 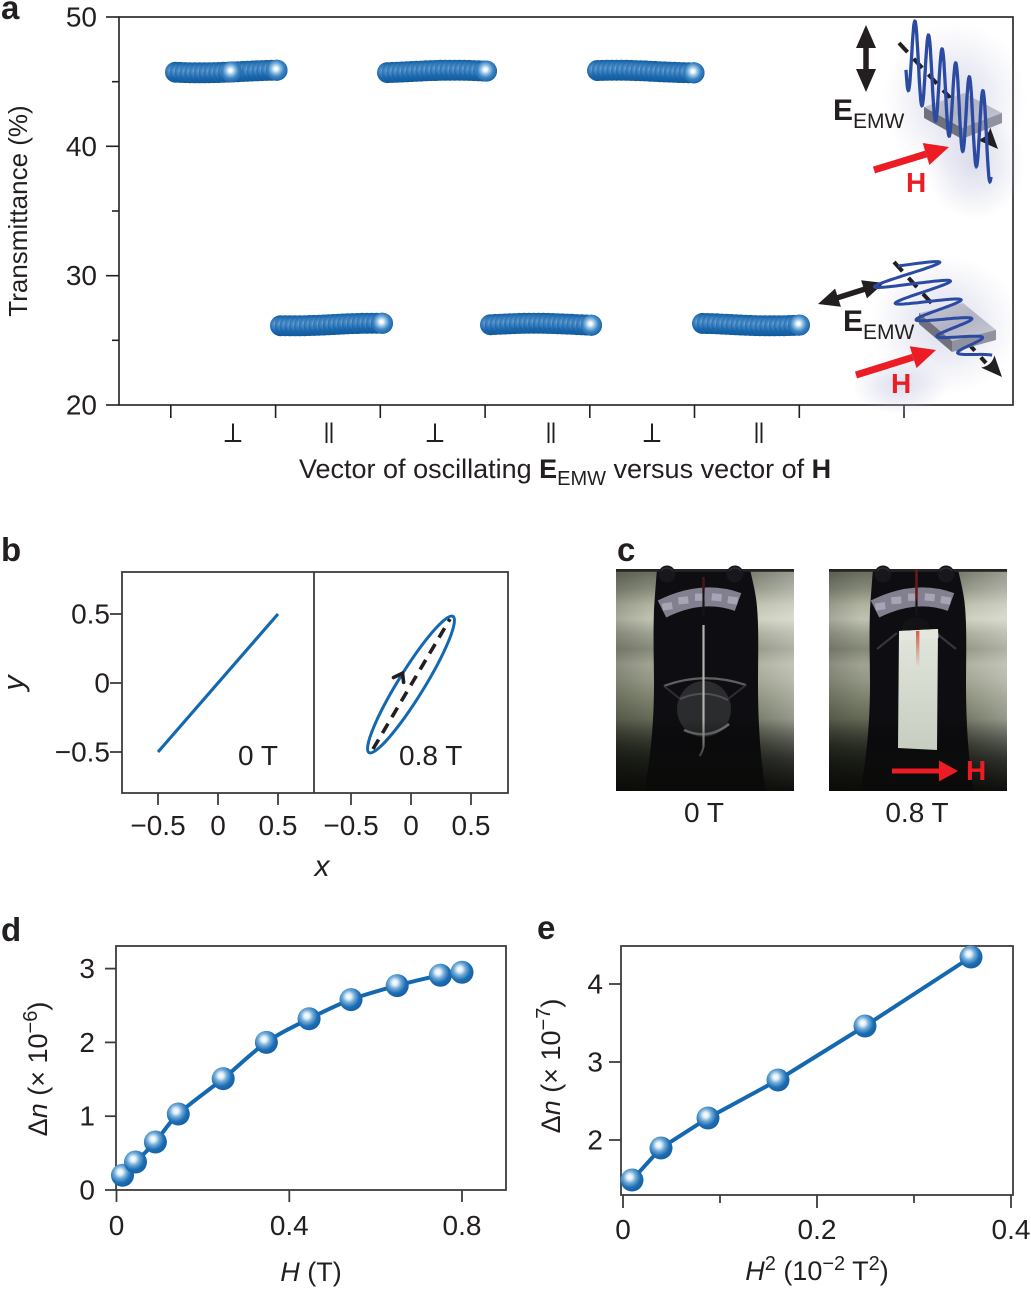 What do you see at coordinates (626, 549) in the screenshot?
I see `svg-text: c` at bounding box center [626, 549].